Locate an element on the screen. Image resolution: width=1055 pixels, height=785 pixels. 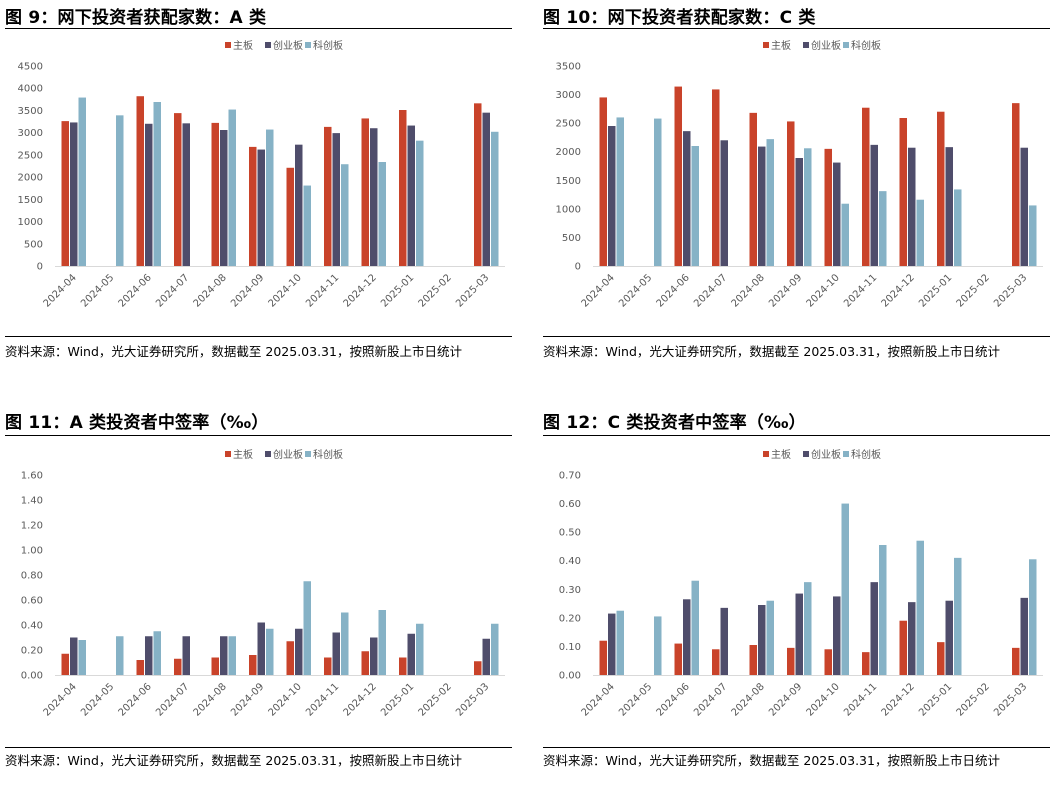
y-tick-label: 0.40 is located at coordinates (32, 626).